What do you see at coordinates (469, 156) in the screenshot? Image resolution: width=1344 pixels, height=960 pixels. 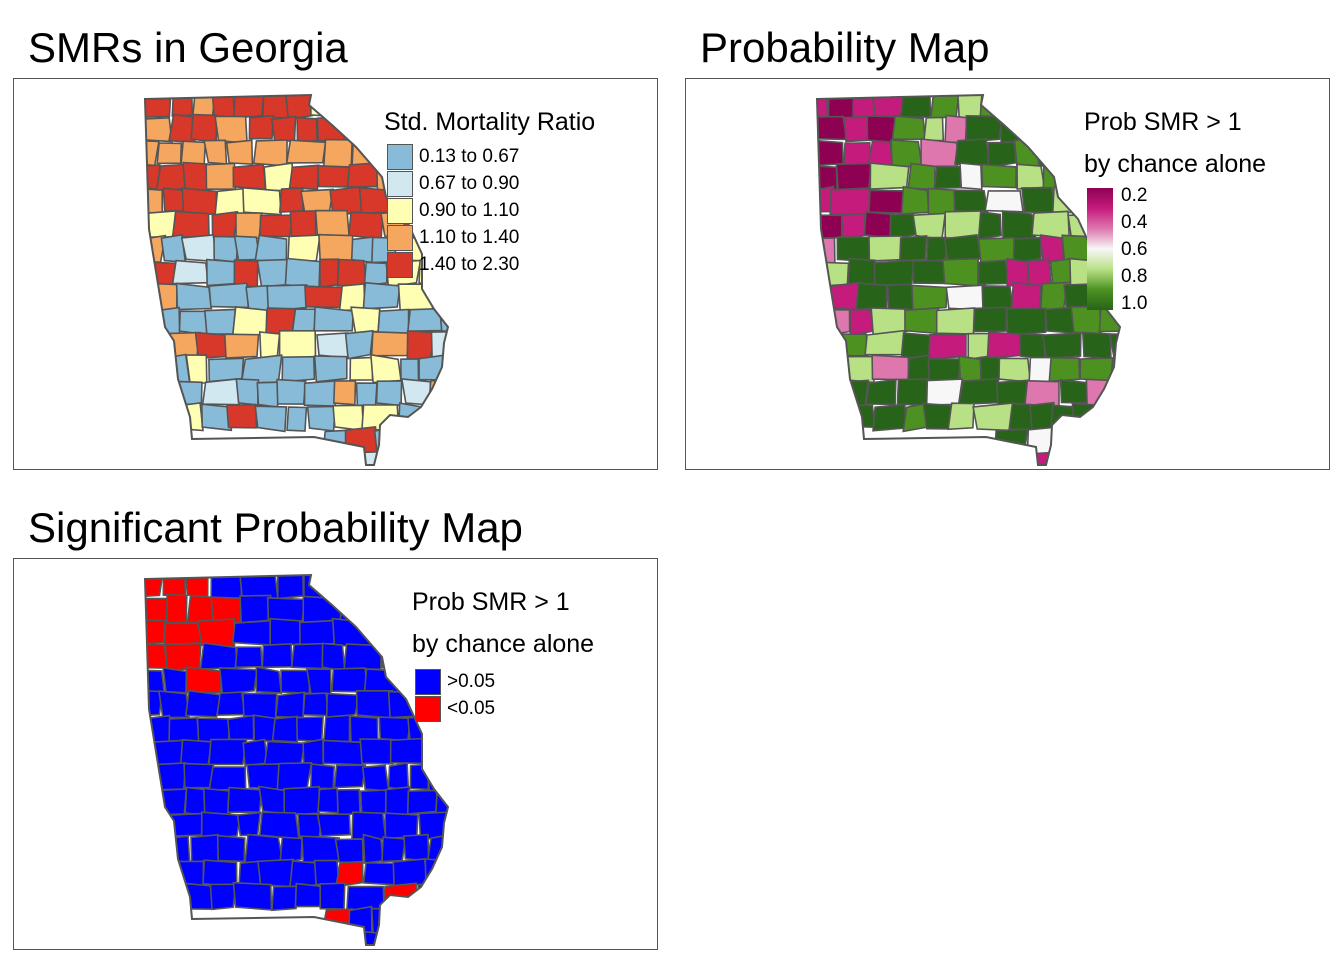 I see `legend-label: 0.13 to 0.67` at bounding box center [469, 156].